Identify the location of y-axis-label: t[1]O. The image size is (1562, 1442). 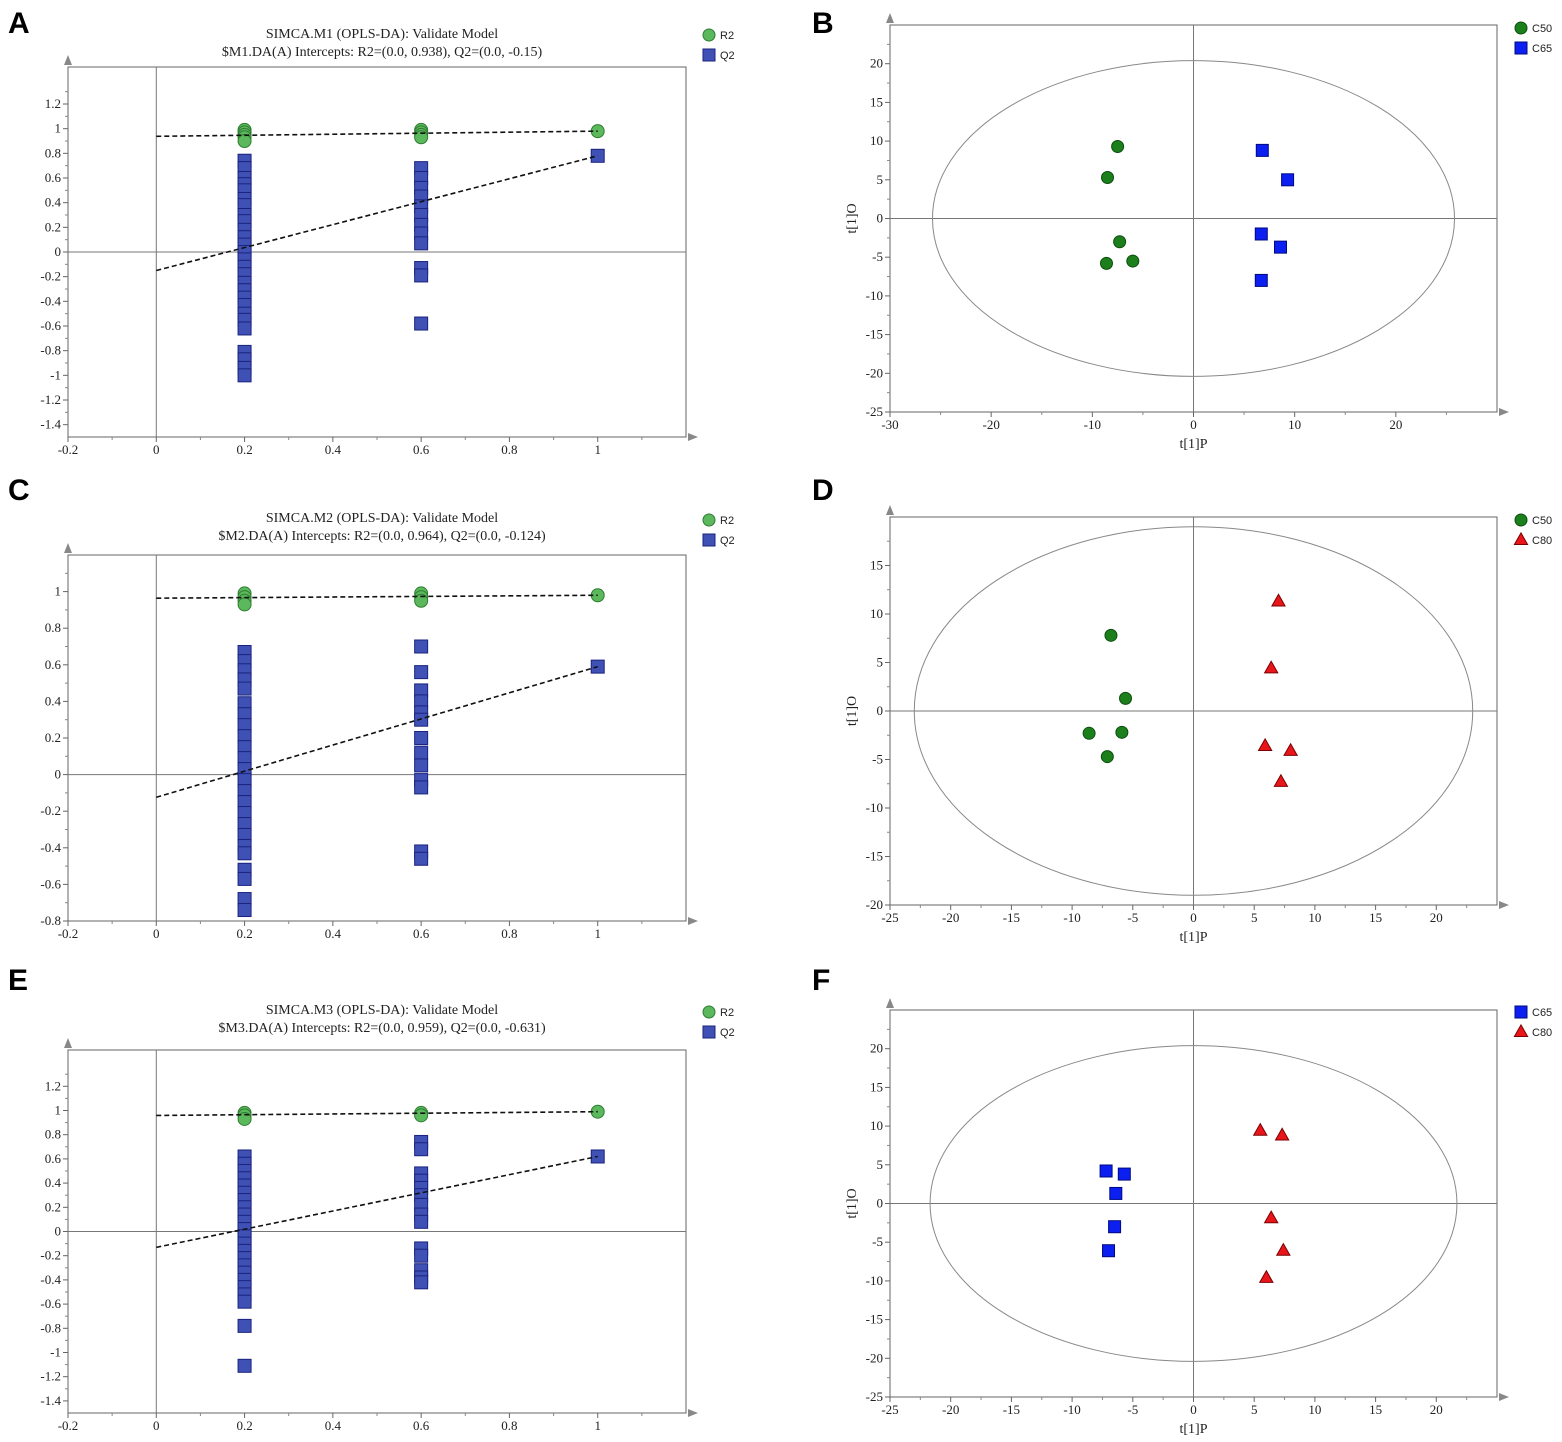
(852, 711).